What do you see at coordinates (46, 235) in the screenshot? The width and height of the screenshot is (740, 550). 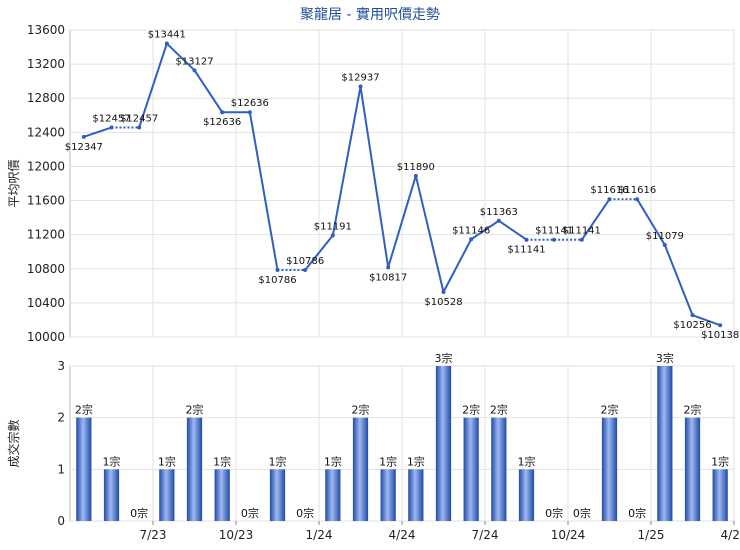 I see `line-y-tick-label: 11200` at bounding box center [46, 235].